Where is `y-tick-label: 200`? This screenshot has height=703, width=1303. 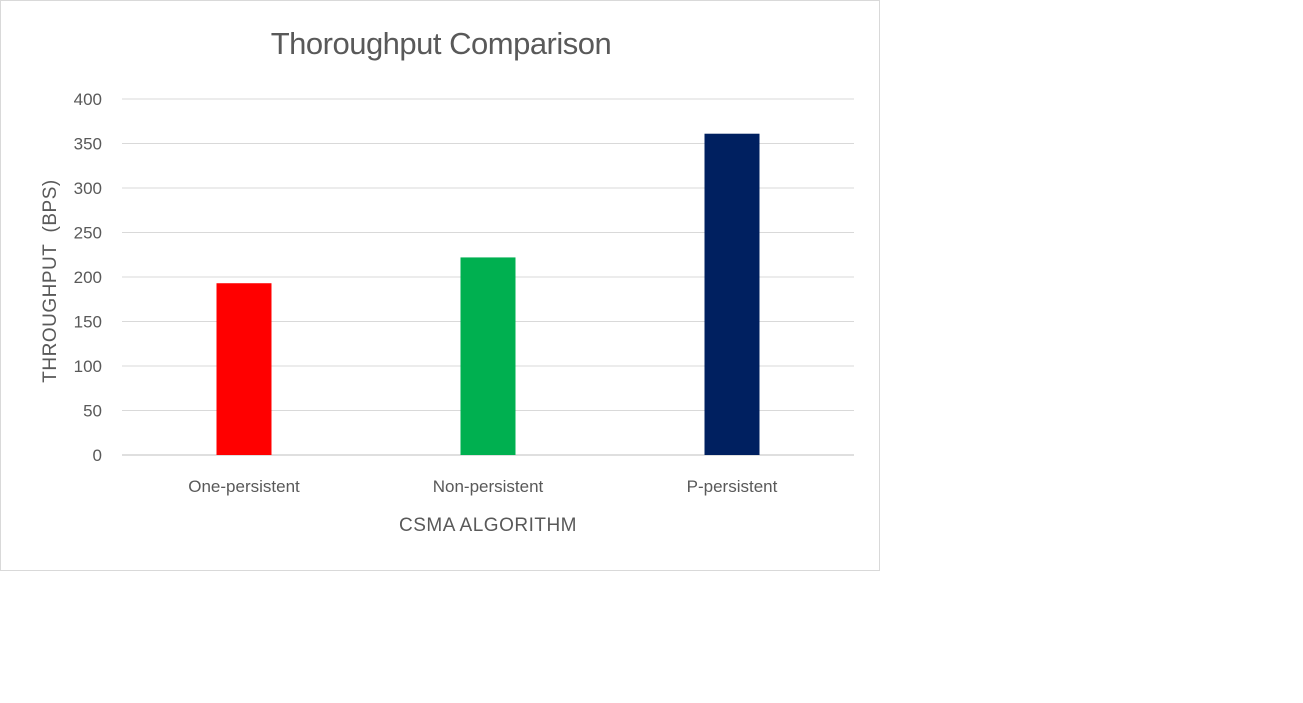
y-tick-label: 200 is located at coordinates (88, 277).